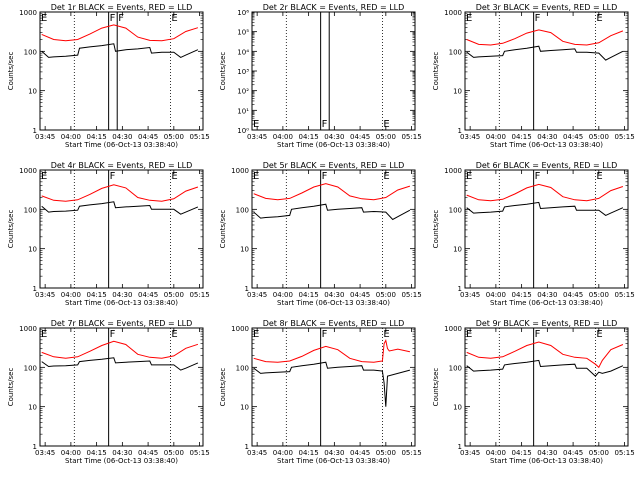 Image resolution: width=640 pixels, height=484 pixels. I want to click on panel-title: Det 9r BLACK = Events, RED = LLD, so click(547, 323).